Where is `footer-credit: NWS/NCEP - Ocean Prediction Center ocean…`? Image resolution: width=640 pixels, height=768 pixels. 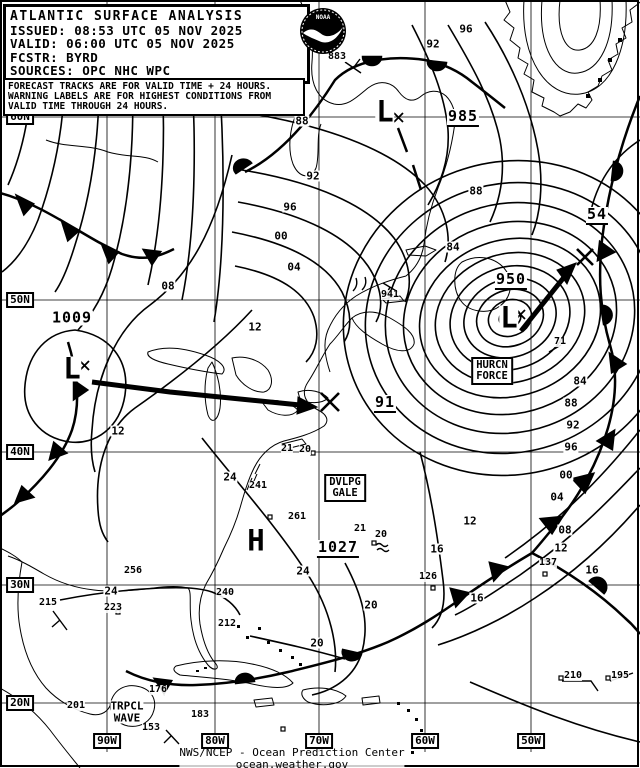 footer-credit: NWS/NCEP - Ocean Prediction Center ocean… is located at coordinates (292, 757).